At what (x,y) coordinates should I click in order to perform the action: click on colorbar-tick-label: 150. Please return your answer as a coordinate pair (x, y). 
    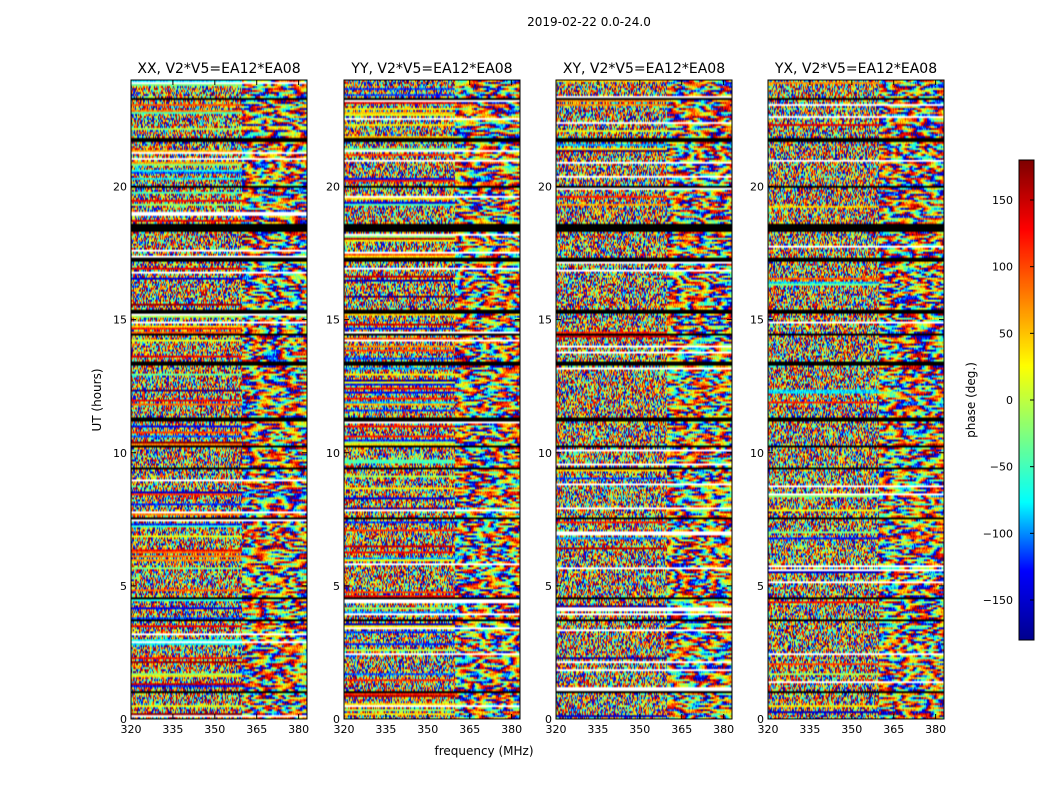
    Looking at the image, I should click on (1002, 200).